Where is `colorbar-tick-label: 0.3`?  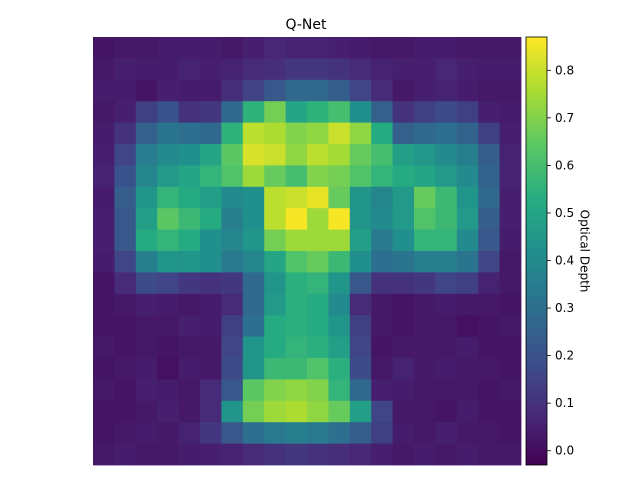 colorbar-tick-label: 0.3 is located at coordinates (564, 308).